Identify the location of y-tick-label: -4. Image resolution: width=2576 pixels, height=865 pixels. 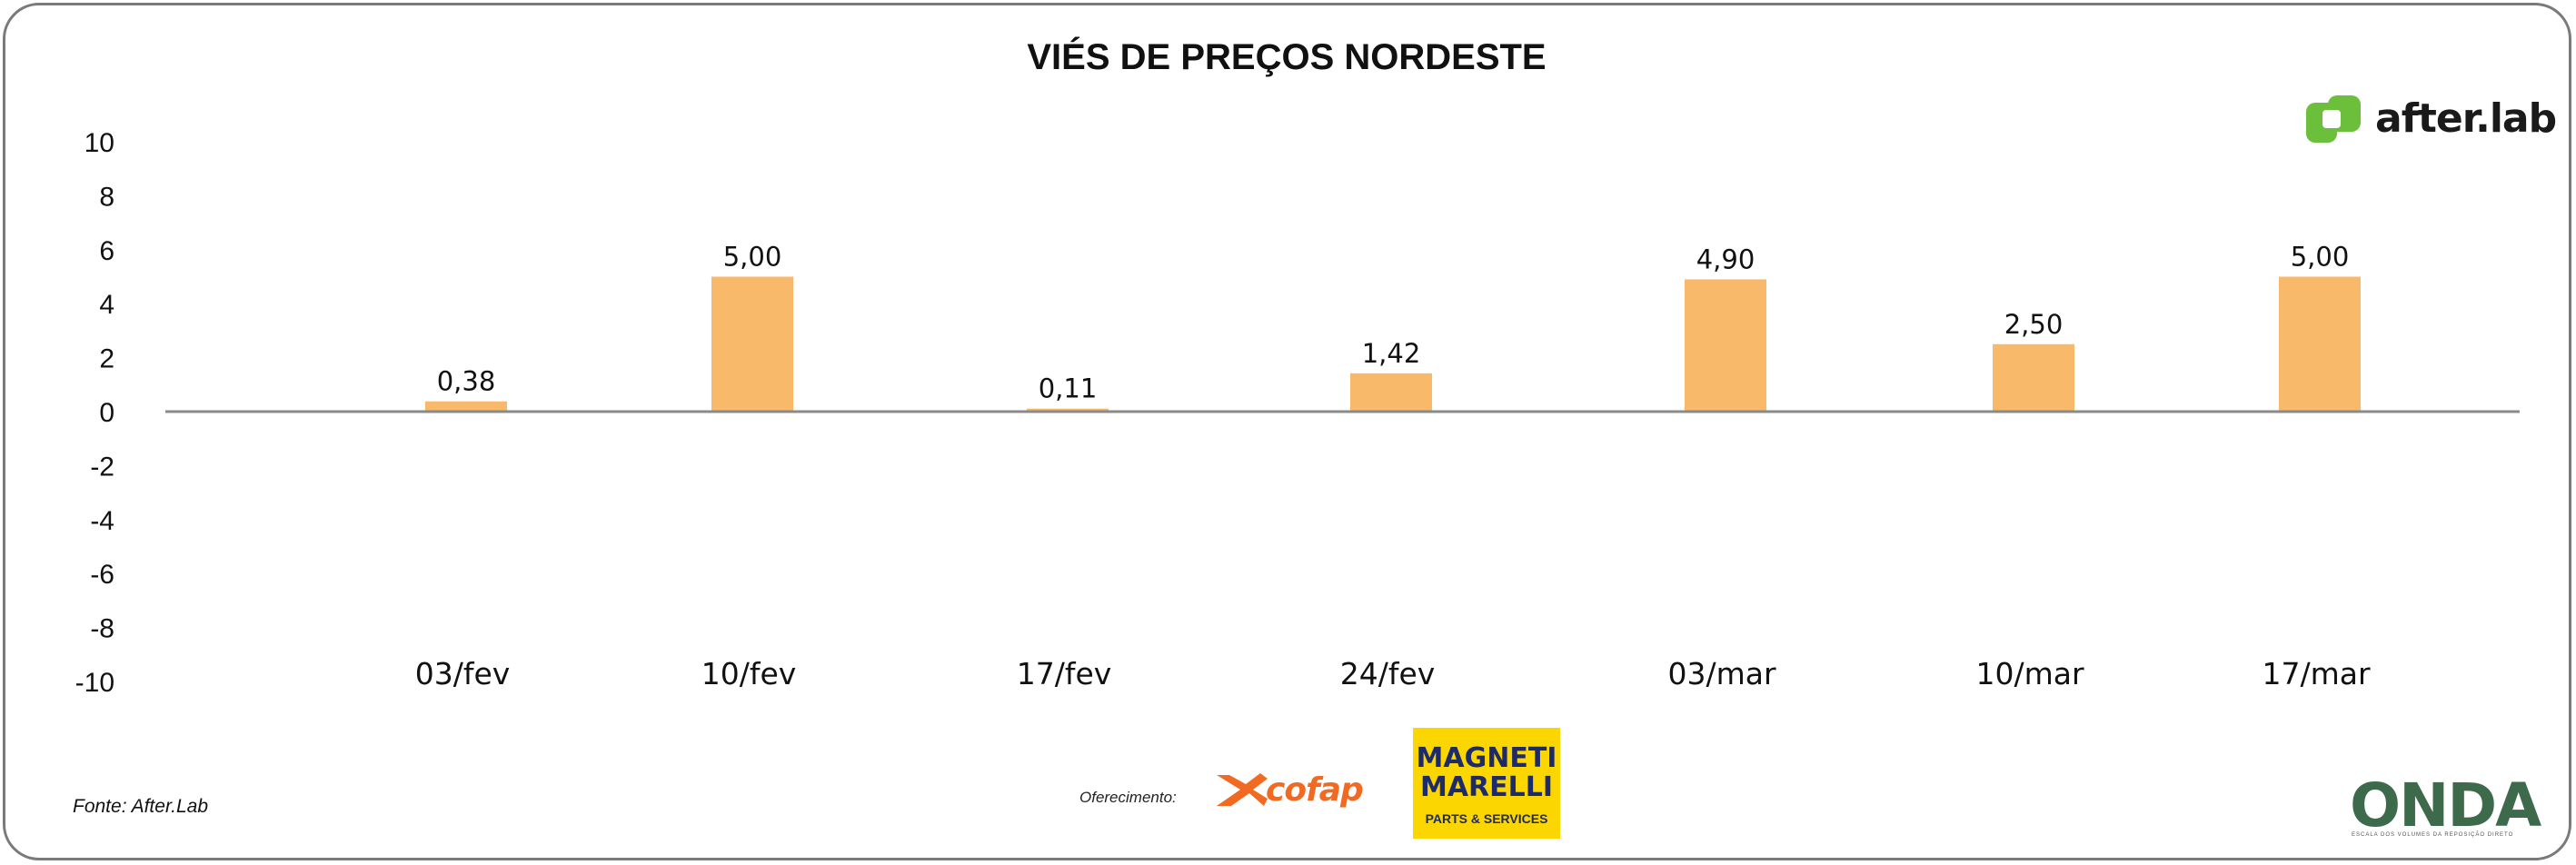
(102, 521).